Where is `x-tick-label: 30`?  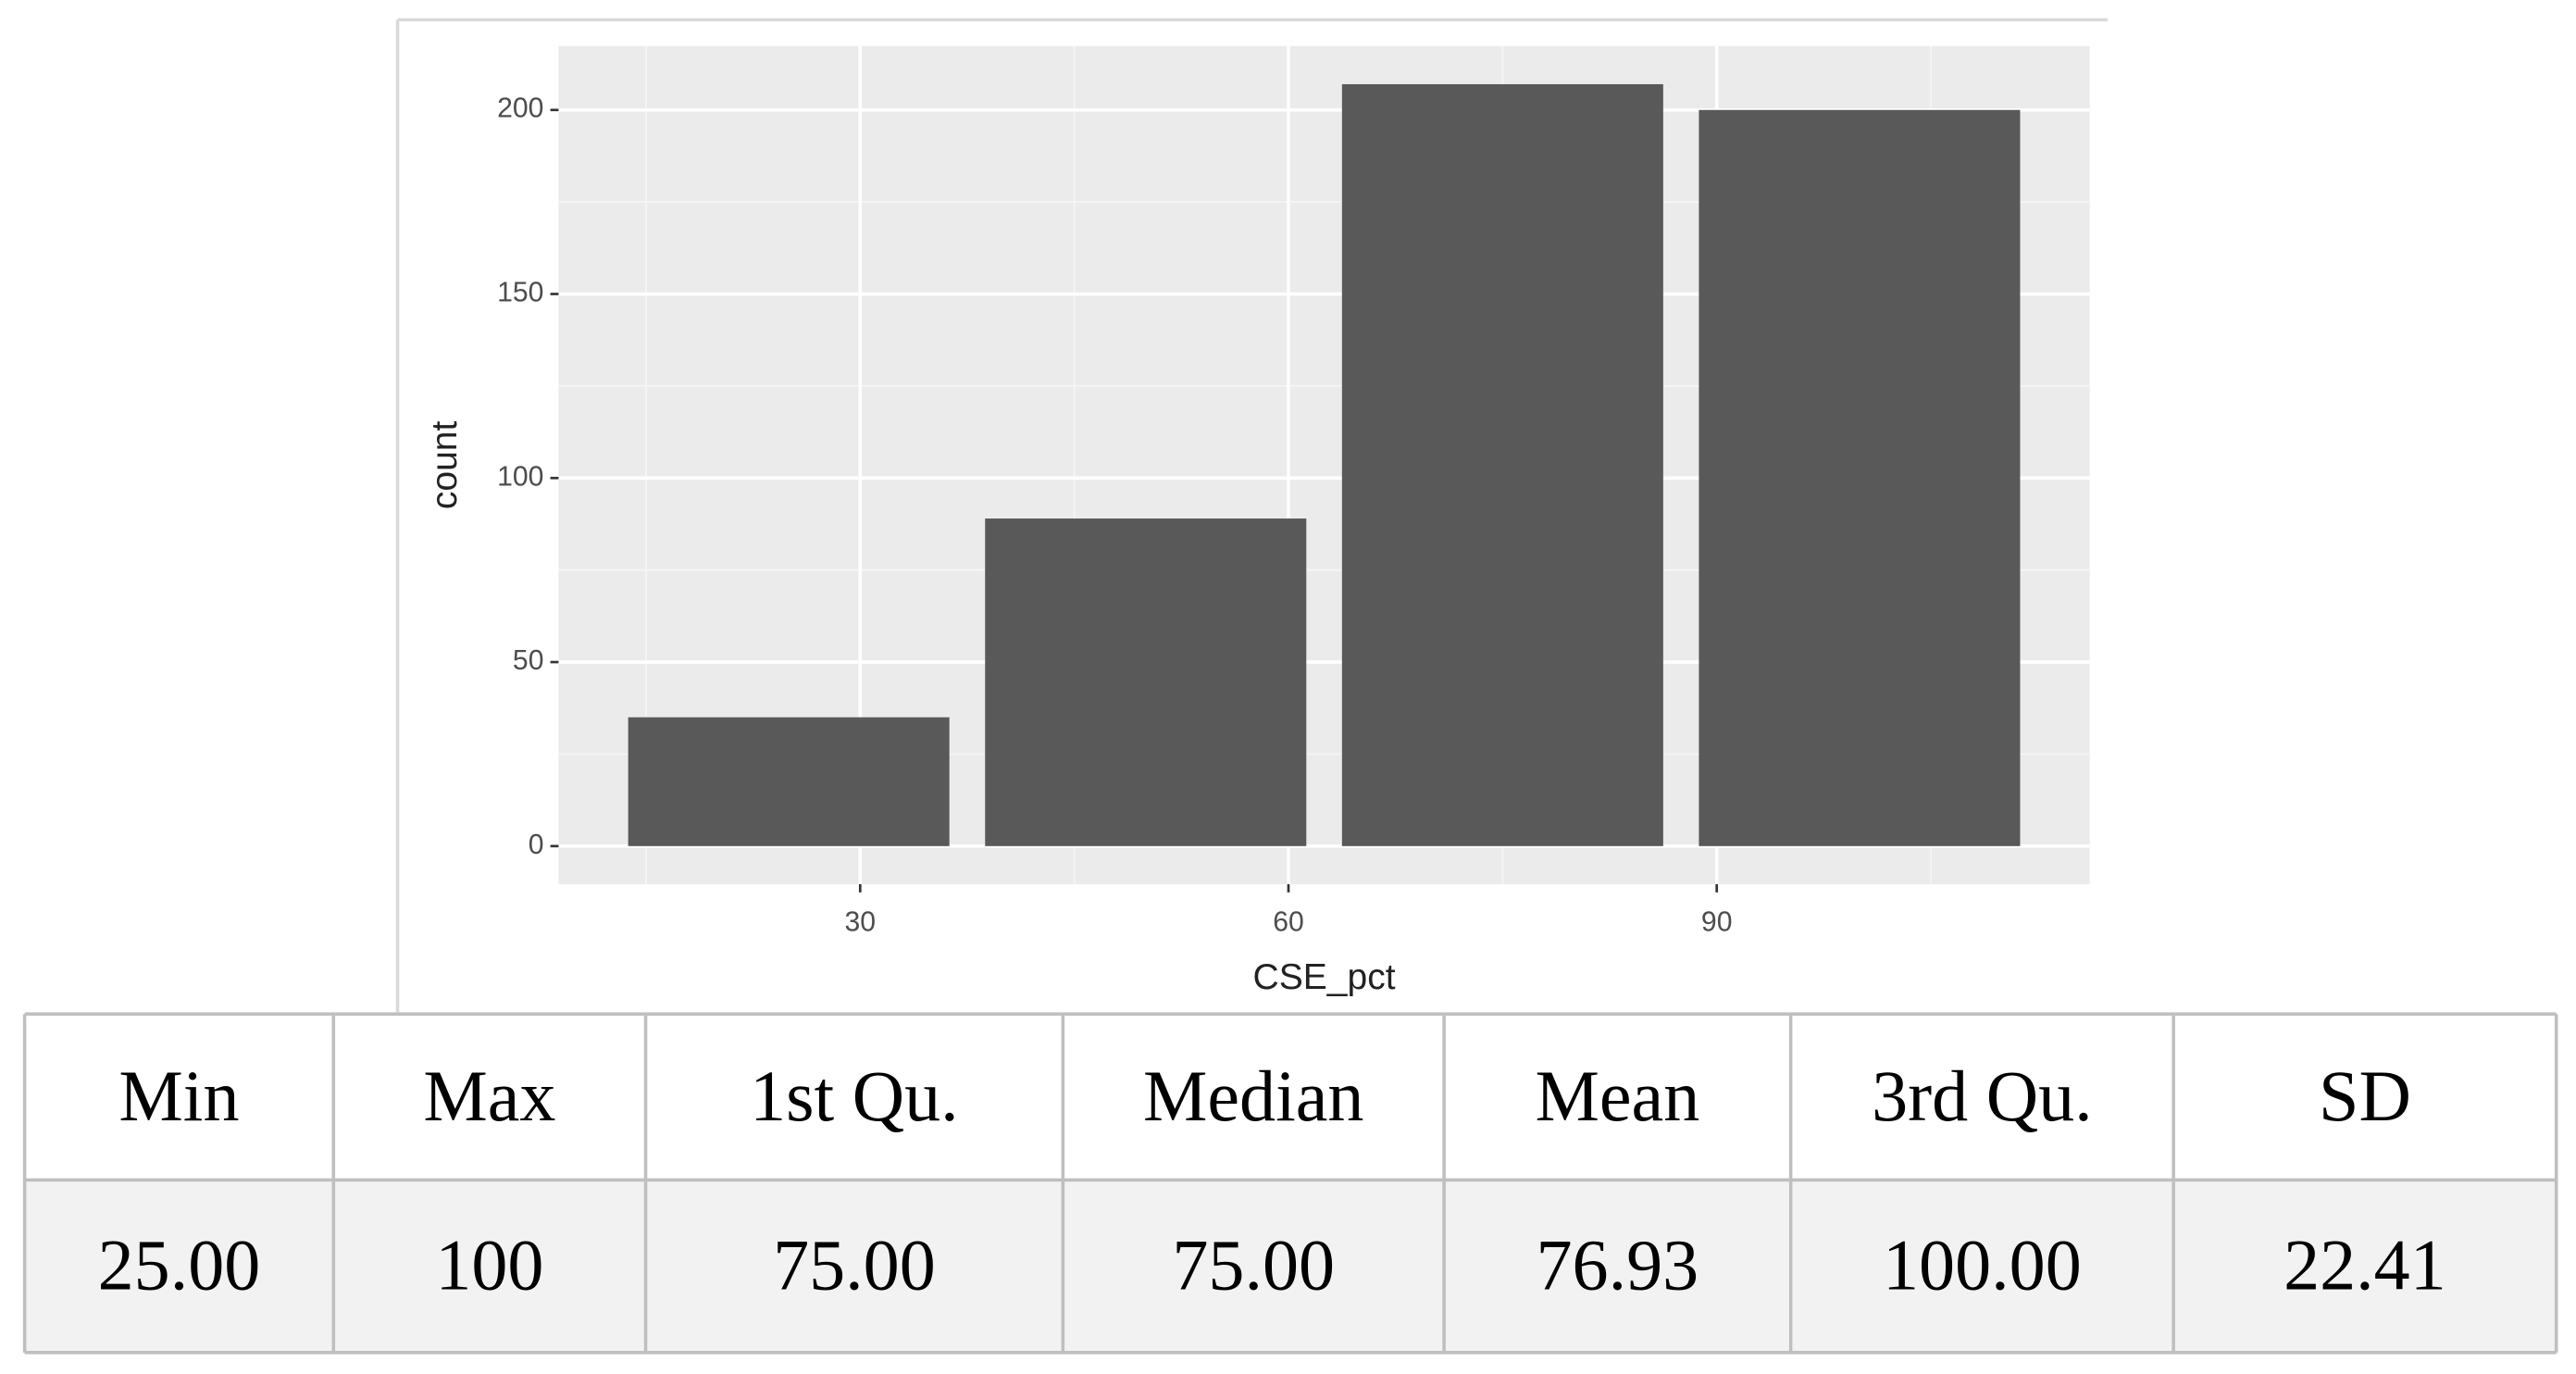
x-tick-label: 30 is located at coordinates (861, 922).